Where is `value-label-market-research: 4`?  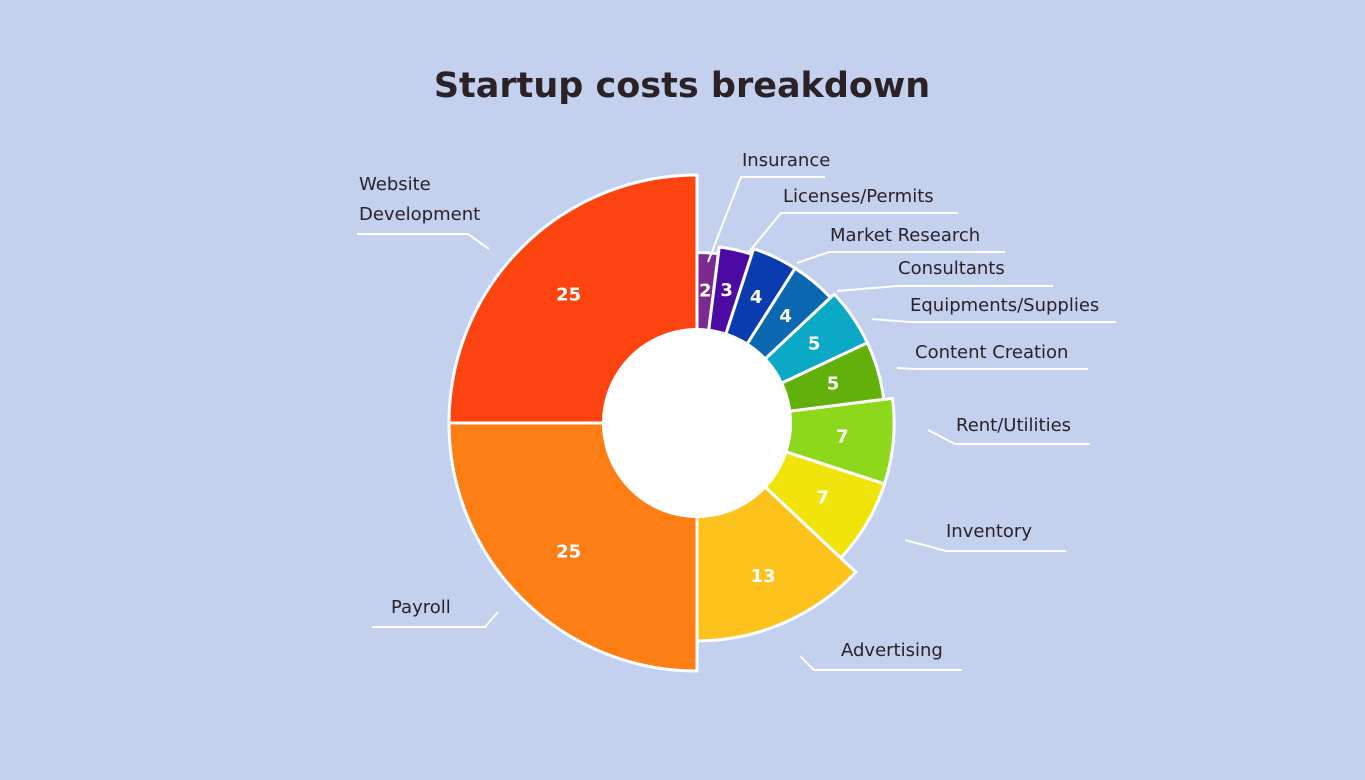
value-label-market-research: 4 is located at coordinates (756, 297).